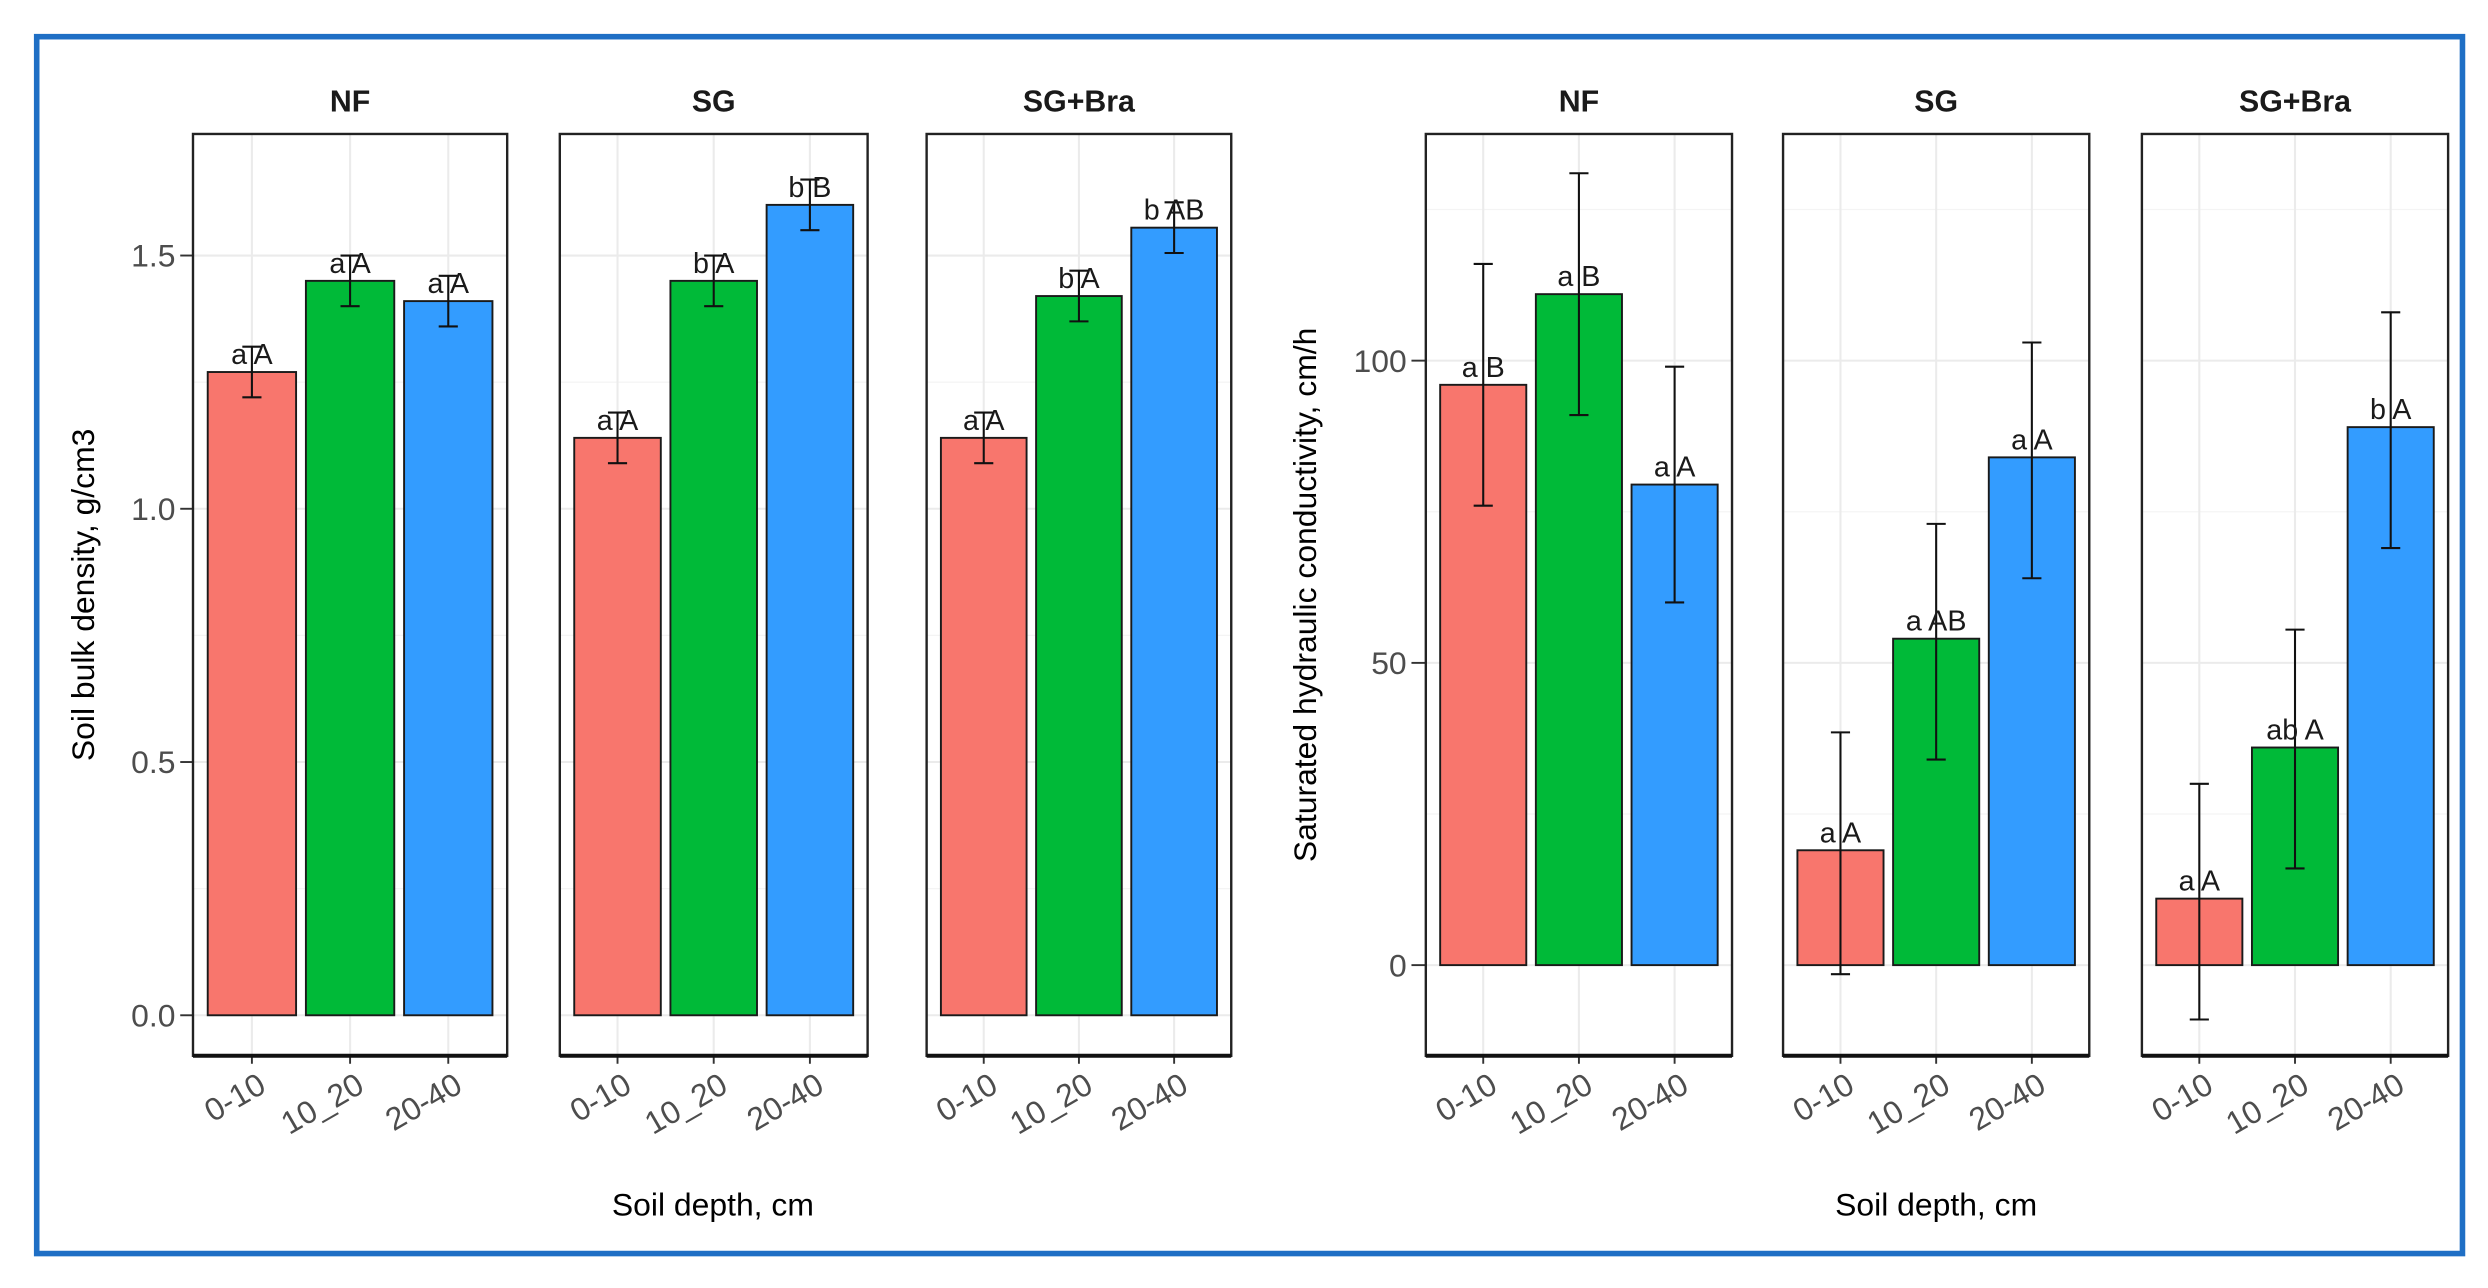 The height and width of the screenshot is (1288, 2488). Describe the element at coordinates (1398, 965) in the screenshot. I see `y-tick-label: 0` at that location.